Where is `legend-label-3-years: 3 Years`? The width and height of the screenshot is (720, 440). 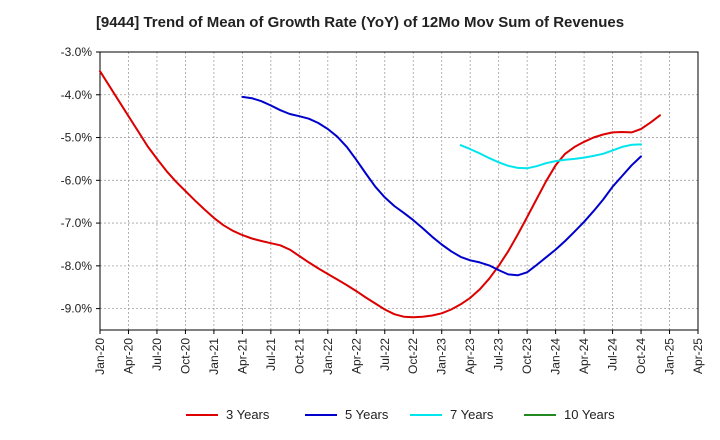
legend-label-3-years: 3 Years is located at coordinates (248, 414).